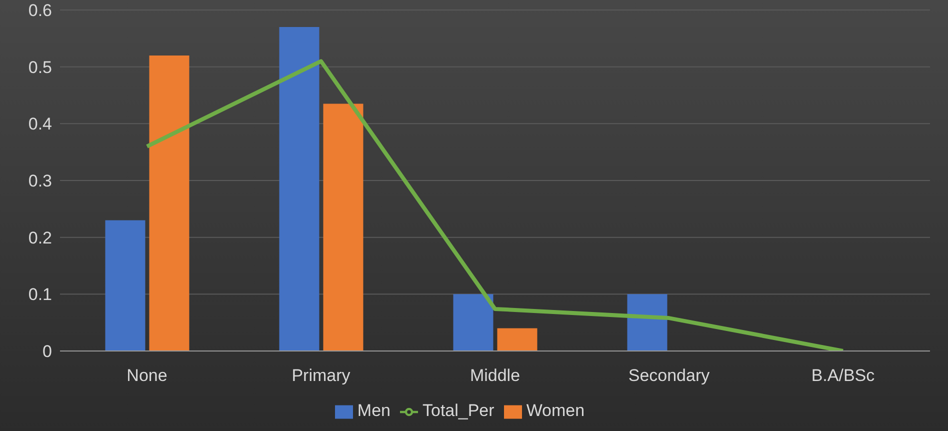  I want to click on y-tick-label: 0.1, so click(40, 294).